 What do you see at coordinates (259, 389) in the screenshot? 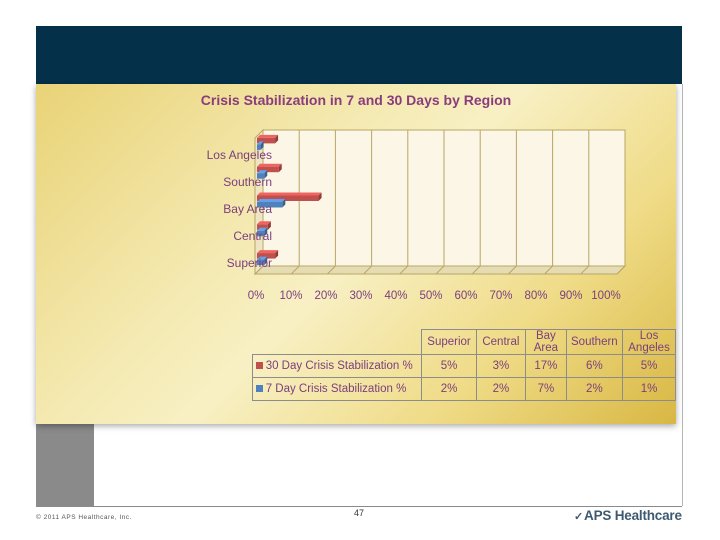
I see `legend-key-7-day` at bounding box center [259, 389].